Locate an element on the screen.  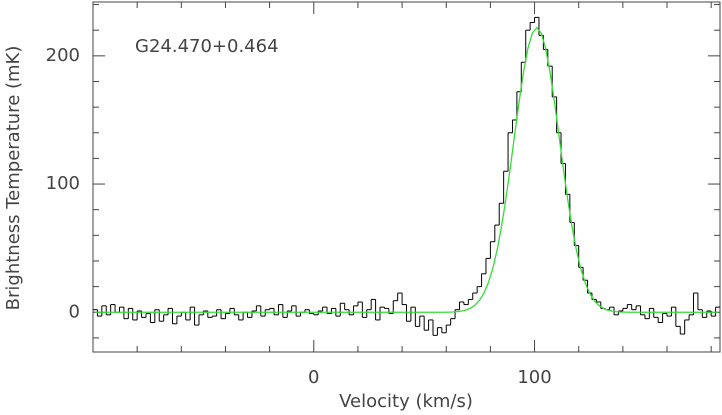
x-tick-label: 0 is located at coordinates (313, 377).